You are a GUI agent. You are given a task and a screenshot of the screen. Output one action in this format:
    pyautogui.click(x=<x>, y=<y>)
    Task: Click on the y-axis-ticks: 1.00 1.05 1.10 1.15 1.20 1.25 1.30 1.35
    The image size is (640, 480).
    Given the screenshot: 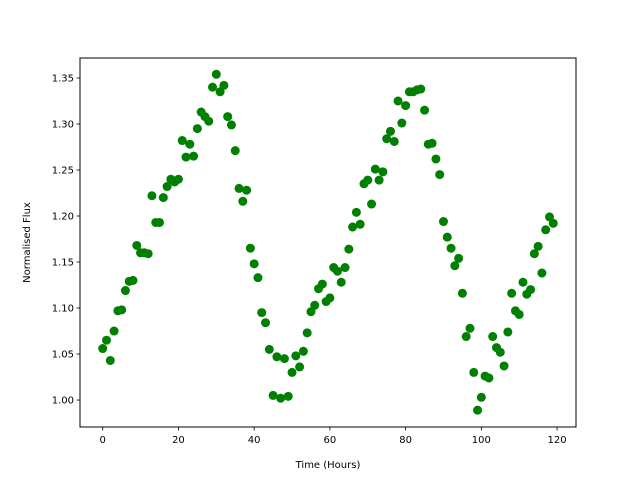 What is the action you would take?
    pyautogui.click(x=66, y=240)
    